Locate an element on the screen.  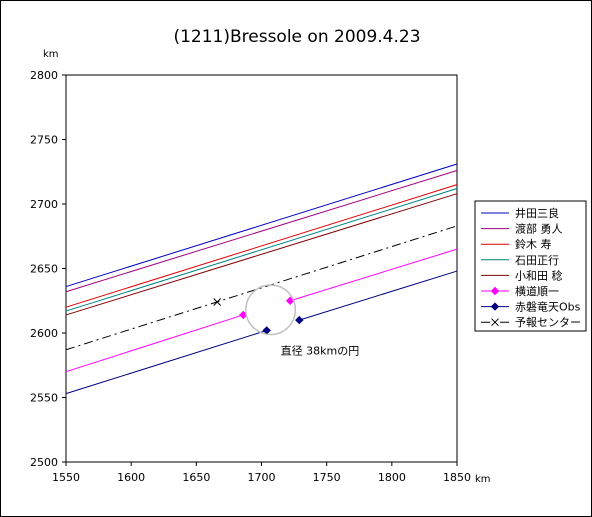
x-tick-label: 1600 is located at coordinates (131, 477).